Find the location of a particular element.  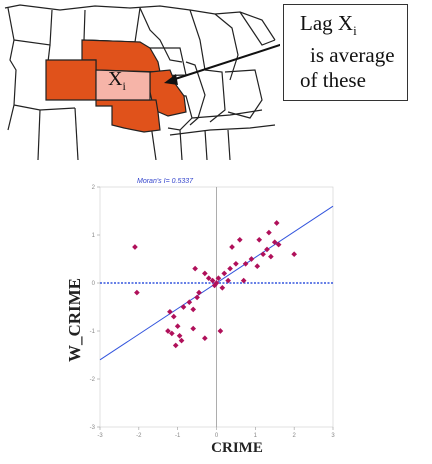

callout-line1-subscript: i is located at coordinates (355, 31).